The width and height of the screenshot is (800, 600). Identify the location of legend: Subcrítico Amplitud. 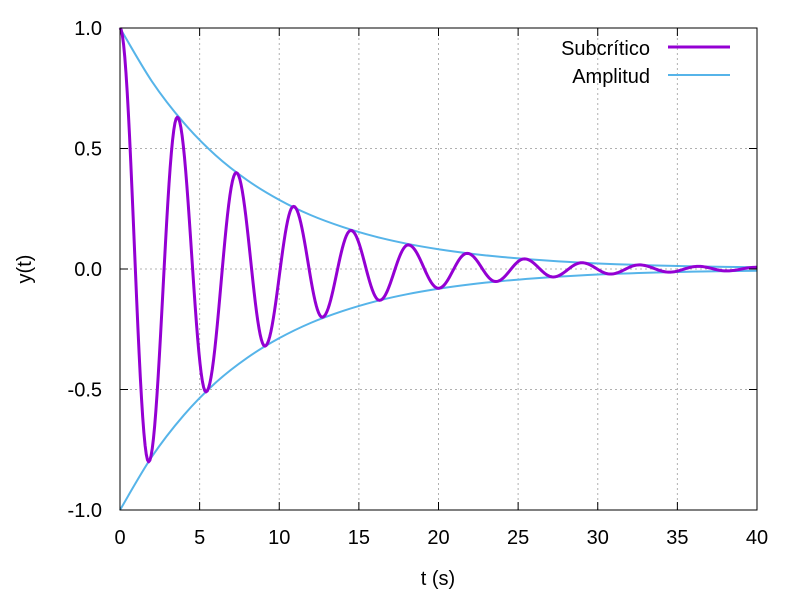
(645, 63).